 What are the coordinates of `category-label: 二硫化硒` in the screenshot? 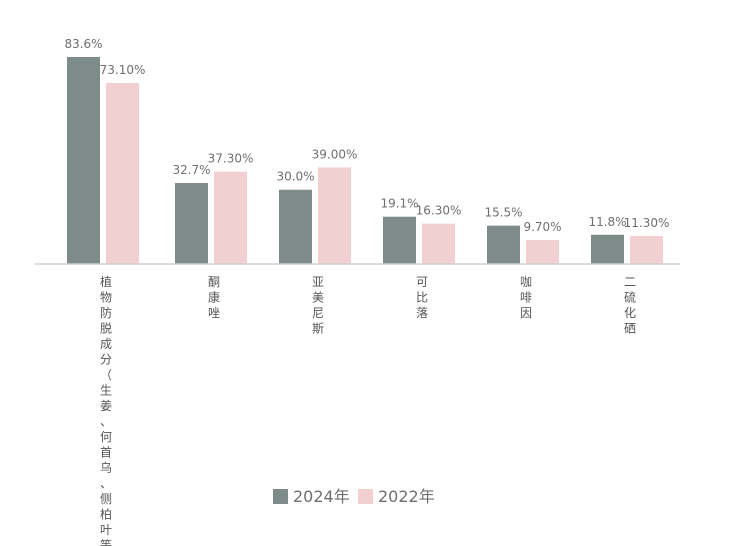 It's located at (630, 305).